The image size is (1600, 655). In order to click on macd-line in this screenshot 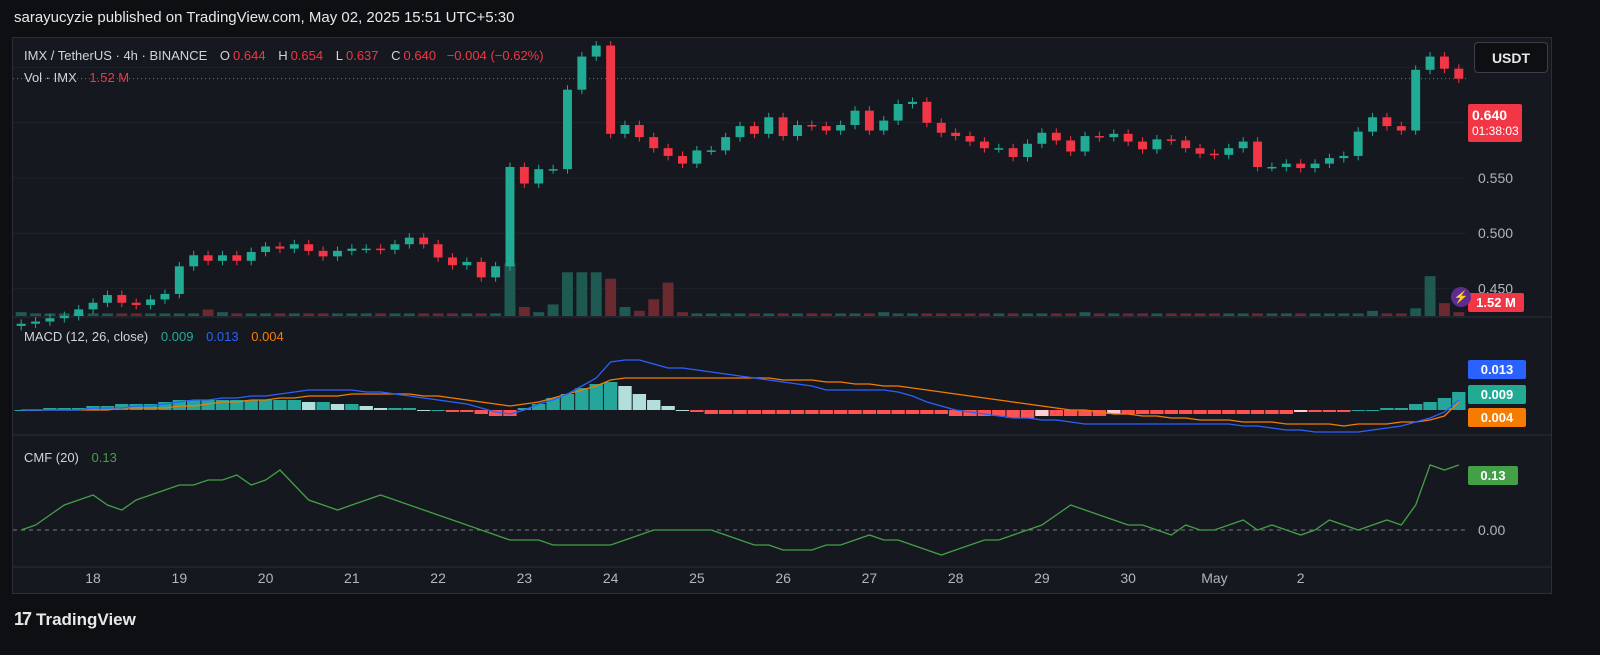, I will do `click(740, 396)`.